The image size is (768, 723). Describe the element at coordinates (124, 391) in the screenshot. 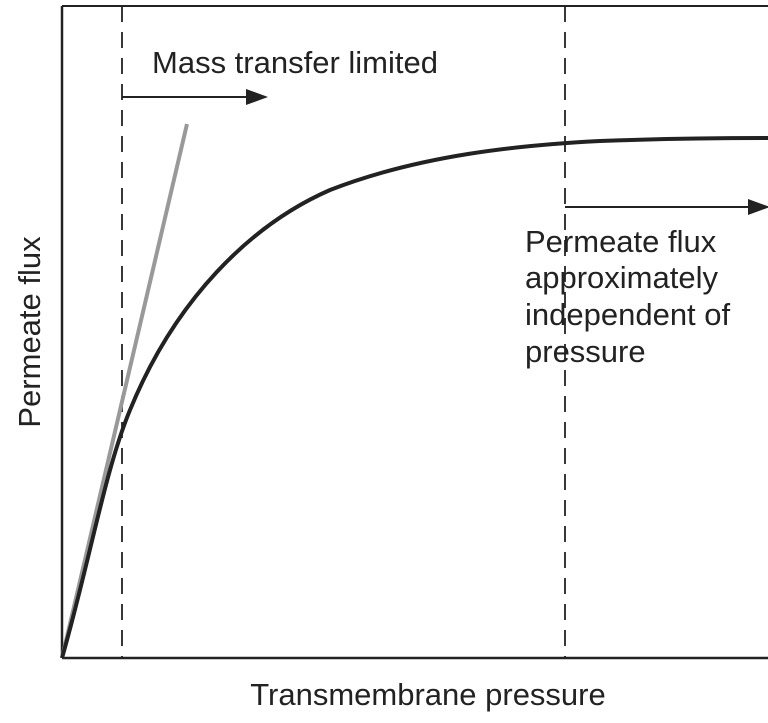

I see `tangent-line` at that location.